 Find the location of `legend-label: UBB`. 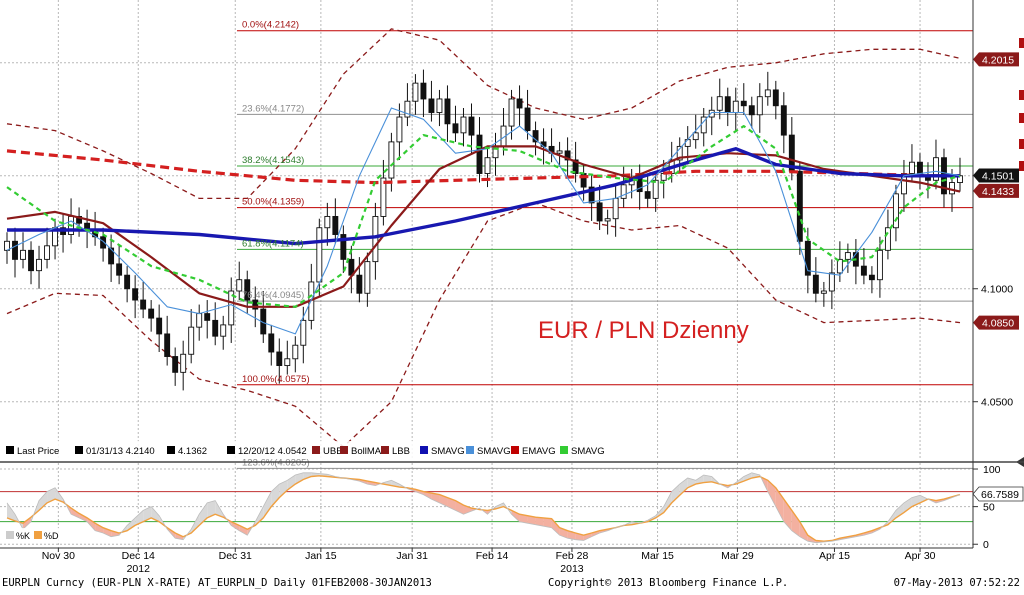

legend-label: UBB is located at coordinates (333, 451).